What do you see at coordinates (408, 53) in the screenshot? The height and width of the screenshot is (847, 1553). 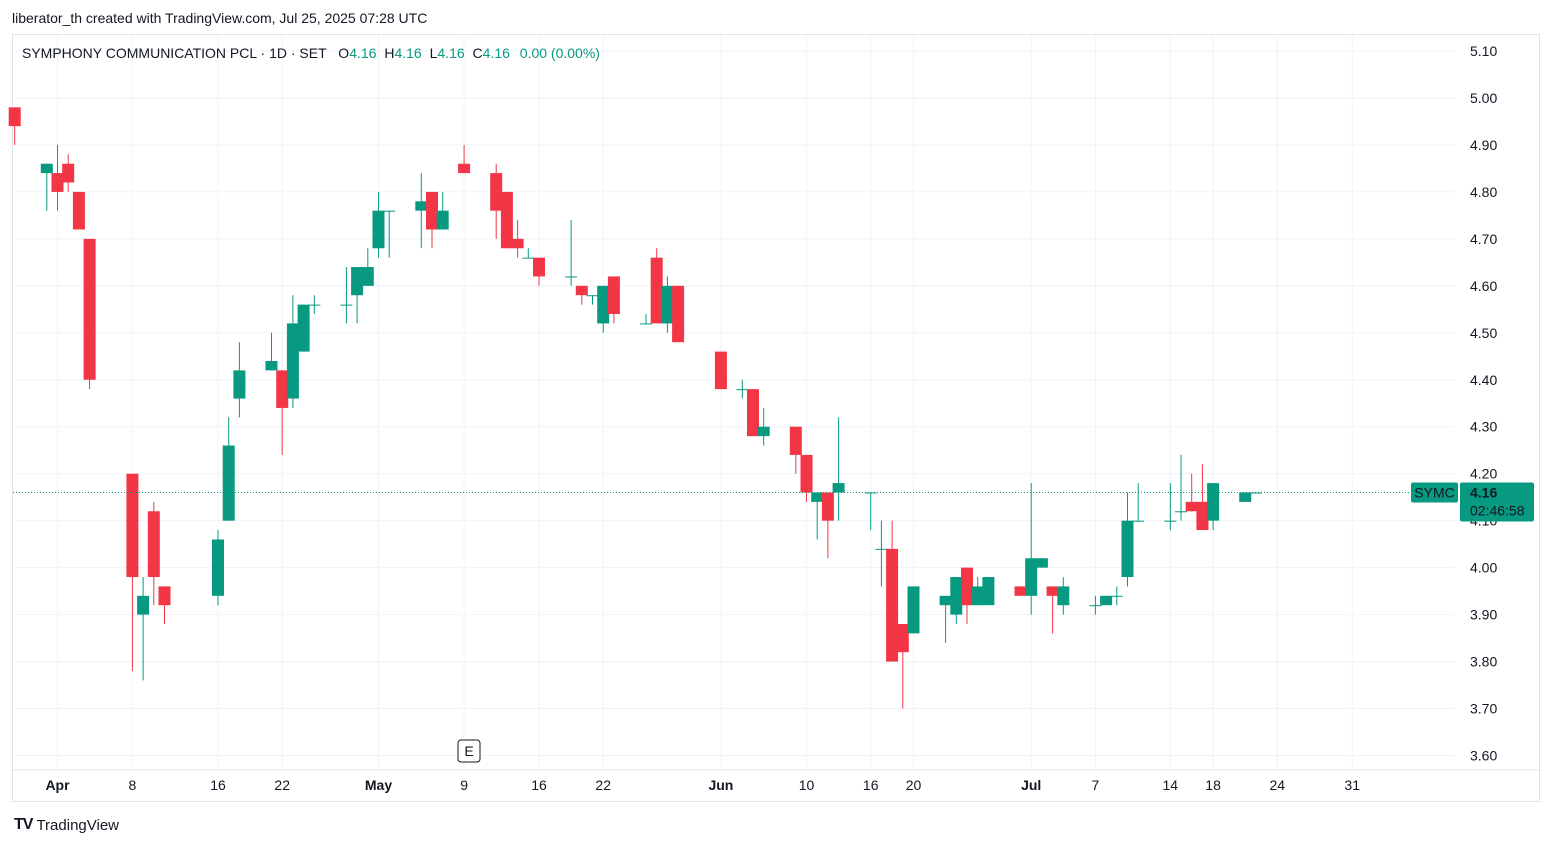 I see `high-value: 4.16` at bounding box center [408, 53].